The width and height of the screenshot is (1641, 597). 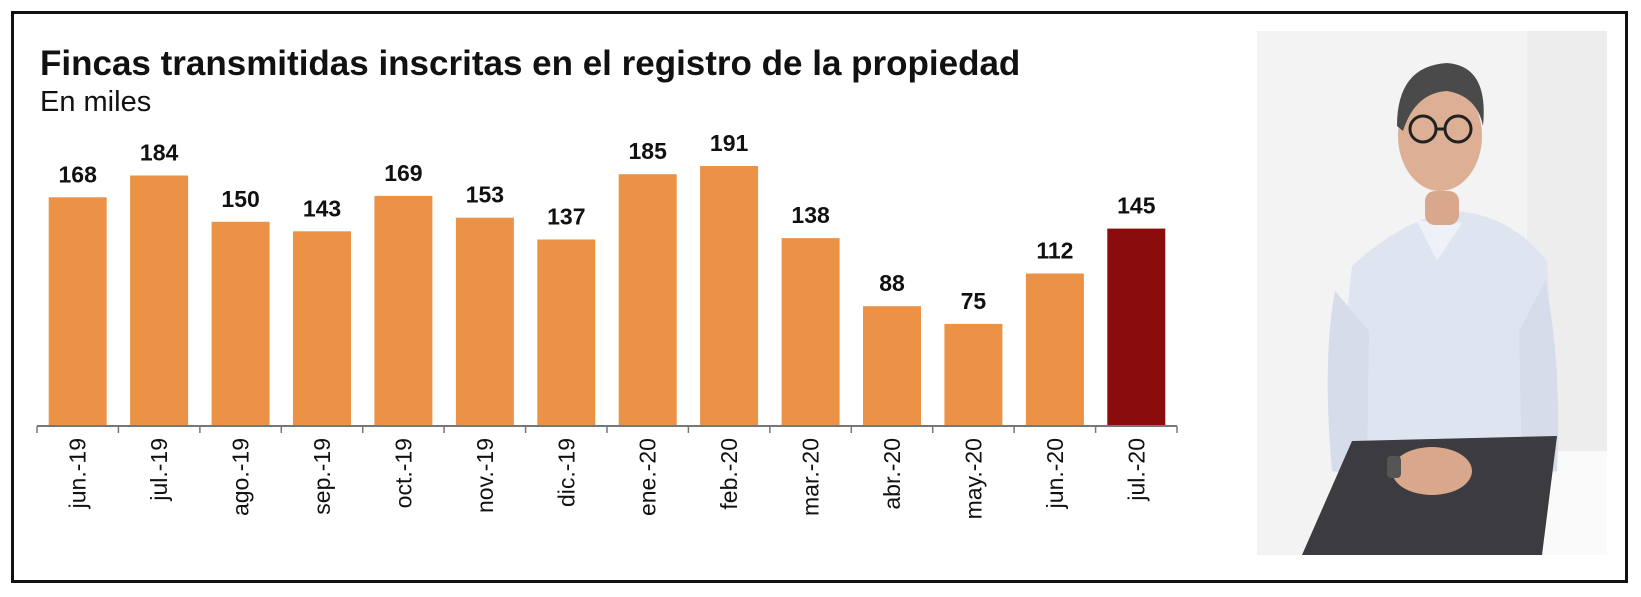 What do you see at coordinates (1054, 251) in the screenshot?
I see `data-label: 112` at bounding box center [1054, 251].